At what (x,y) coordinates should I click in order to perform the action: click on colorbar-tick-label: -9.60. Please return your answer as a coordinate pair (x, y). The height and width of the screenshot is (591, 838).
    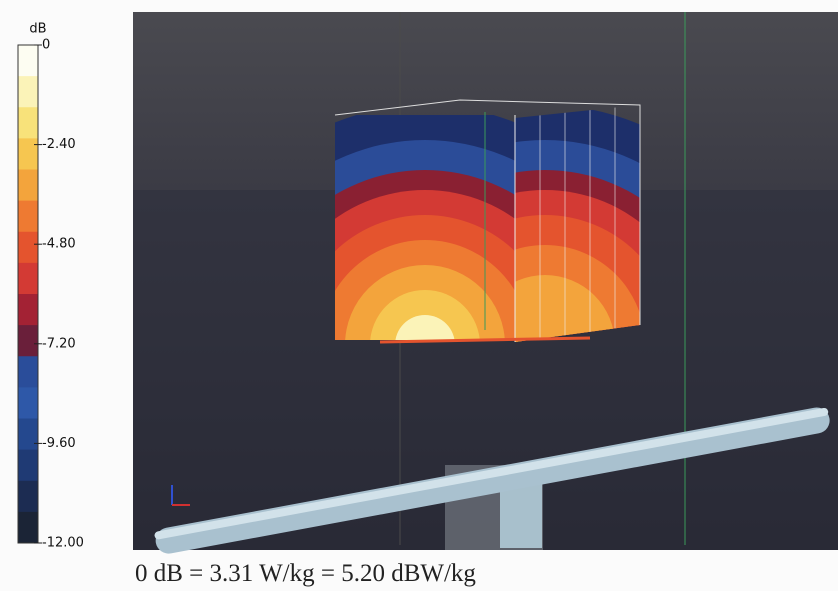
    Looking at the image, I should click on (59, 443).